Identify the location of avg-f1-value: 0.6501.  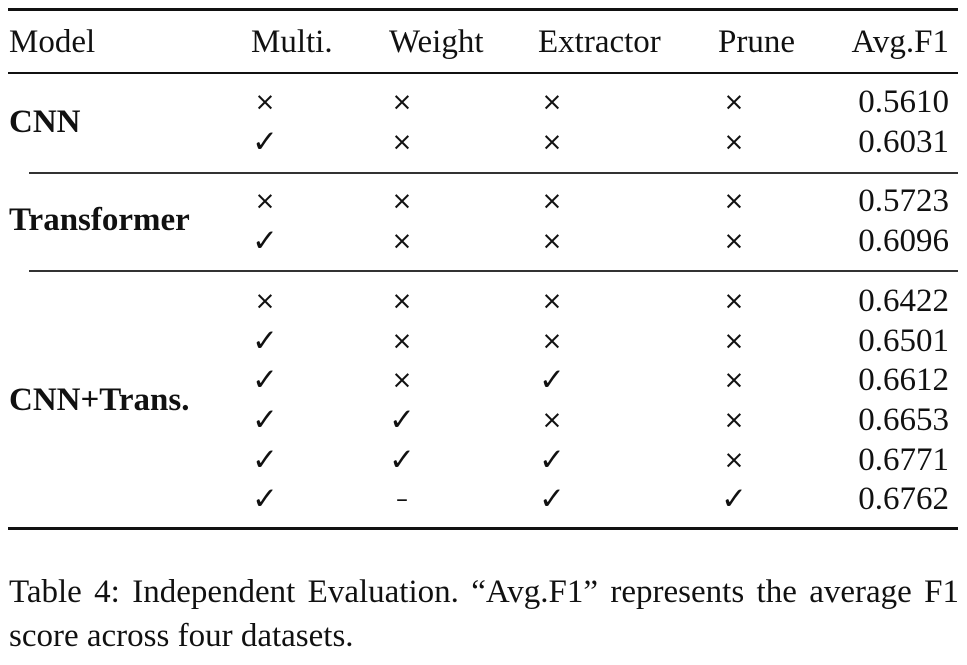
(903, 341).